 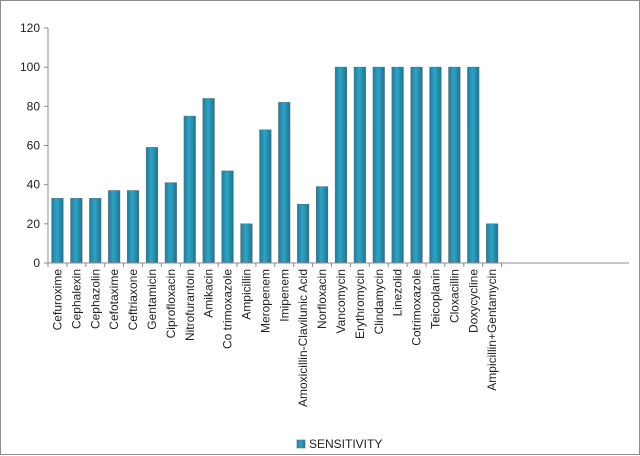 I want to click on x-tick-label: Ceftriaxone, so click(x=133, y=300).